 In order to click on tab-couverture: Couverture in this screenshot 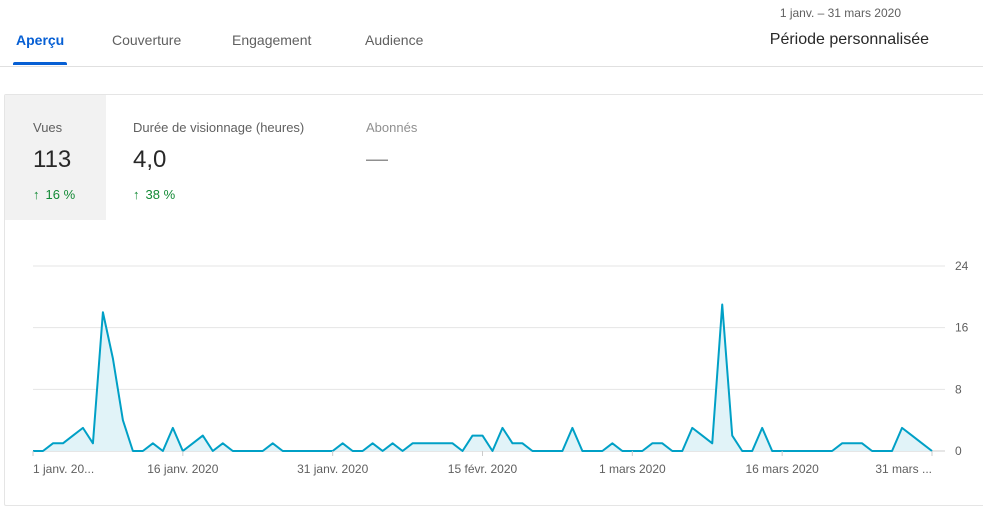, I will do `click(147, 40)`.